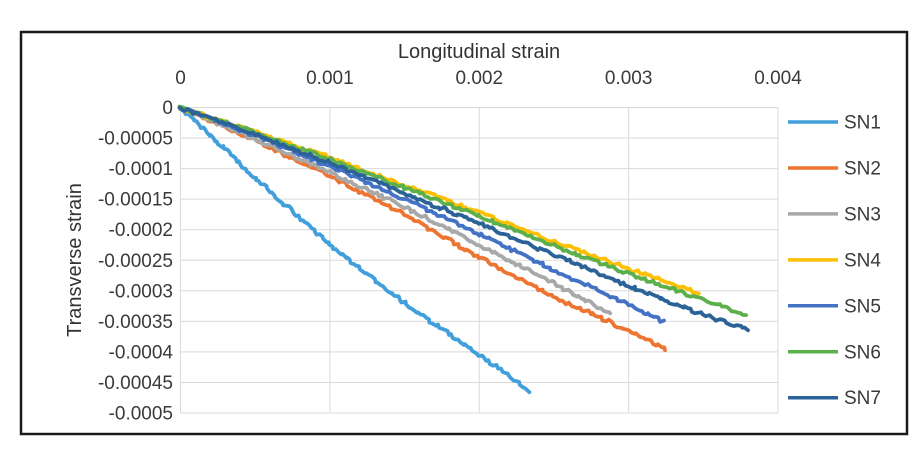 This screenshot has height=458, width=915. I want to click on y-tick-label: 0, so click(167, 108).